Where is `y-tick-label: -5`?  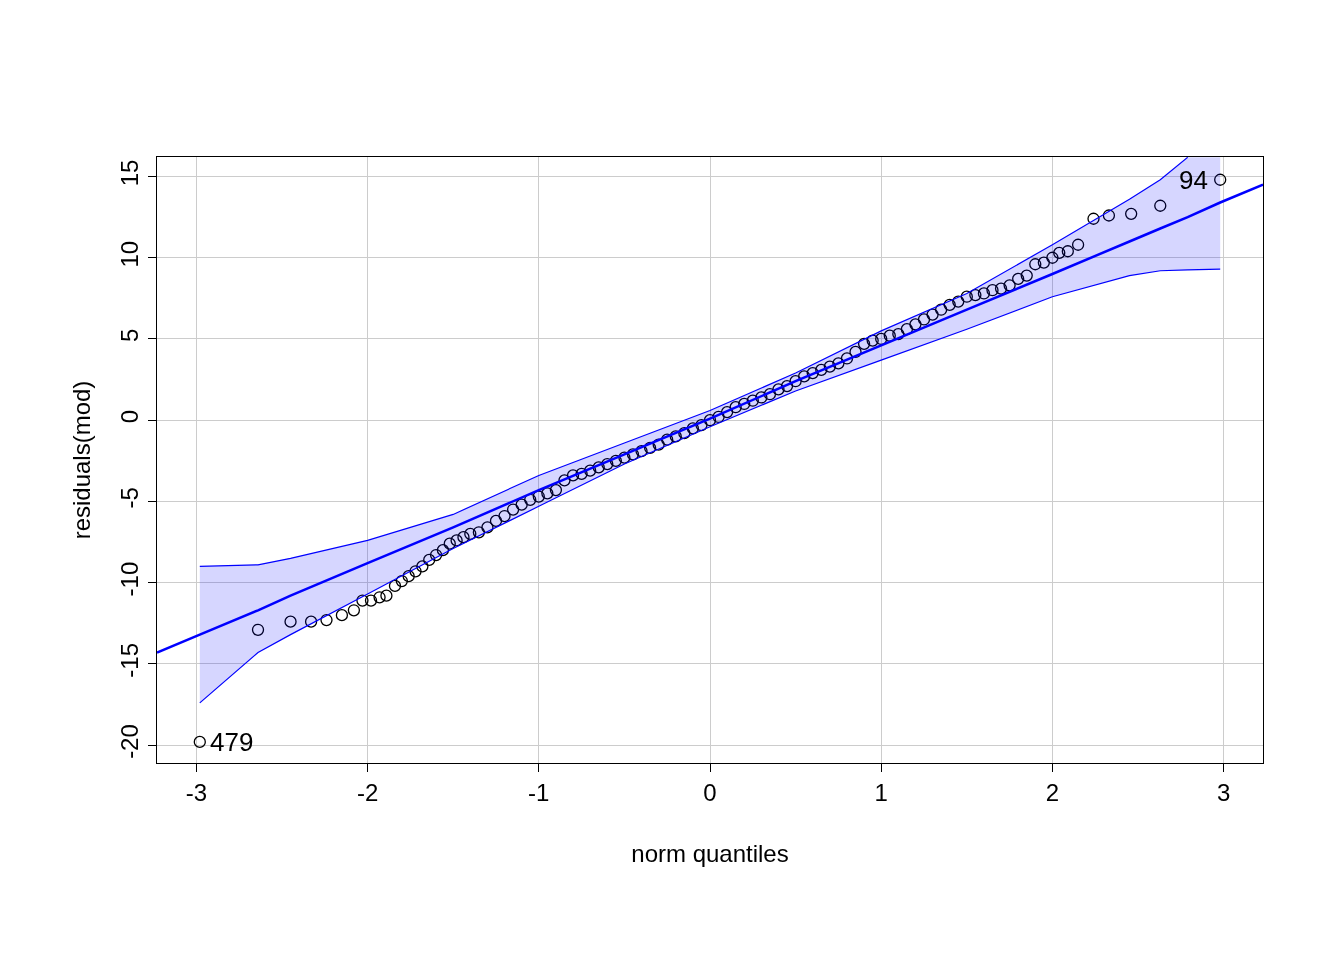
y-tick-label: -5 is located at coordinates (130, 498).